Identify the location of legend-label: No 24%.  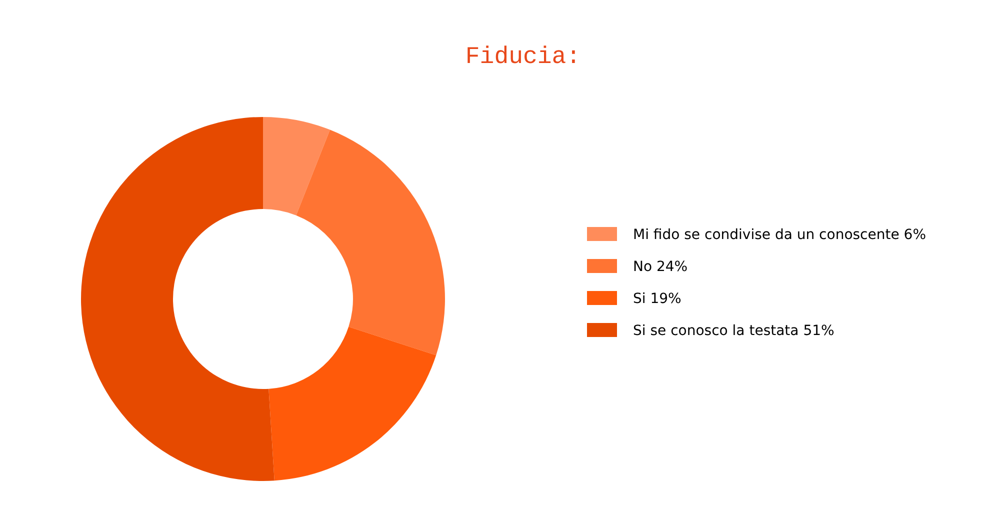
(660, 267).